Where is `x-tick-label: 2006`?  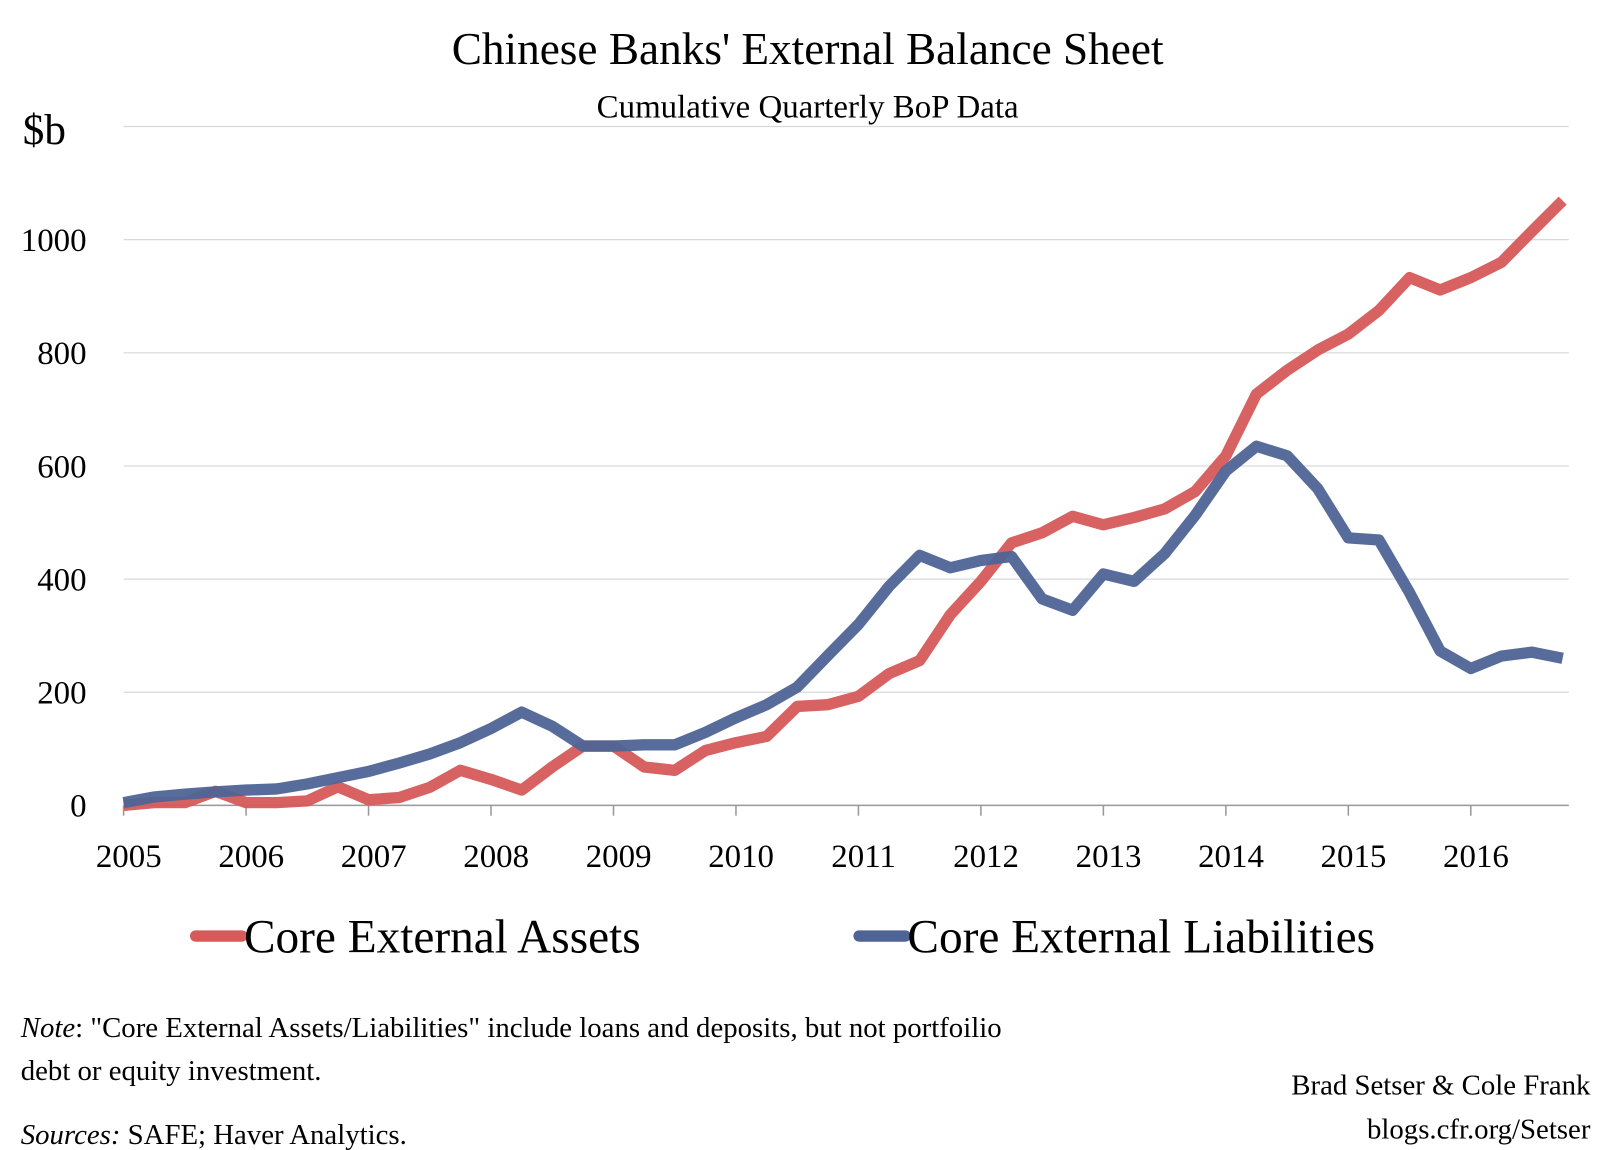 x-tick-label: 2006 is located at coordinates (251, 857).